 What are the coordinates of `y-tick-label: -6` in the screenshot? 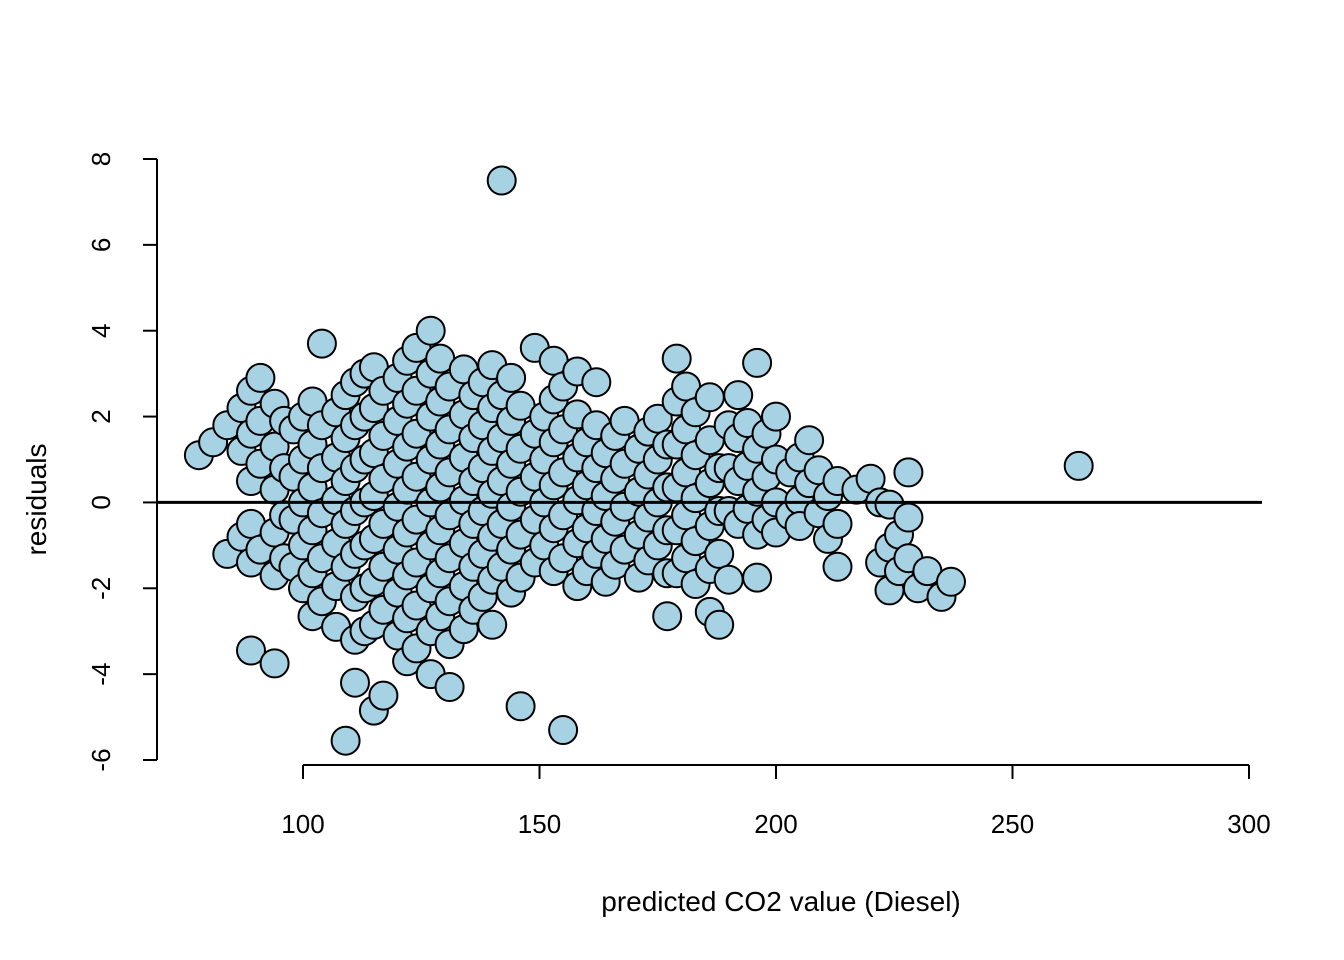 It's located at (101, 759).